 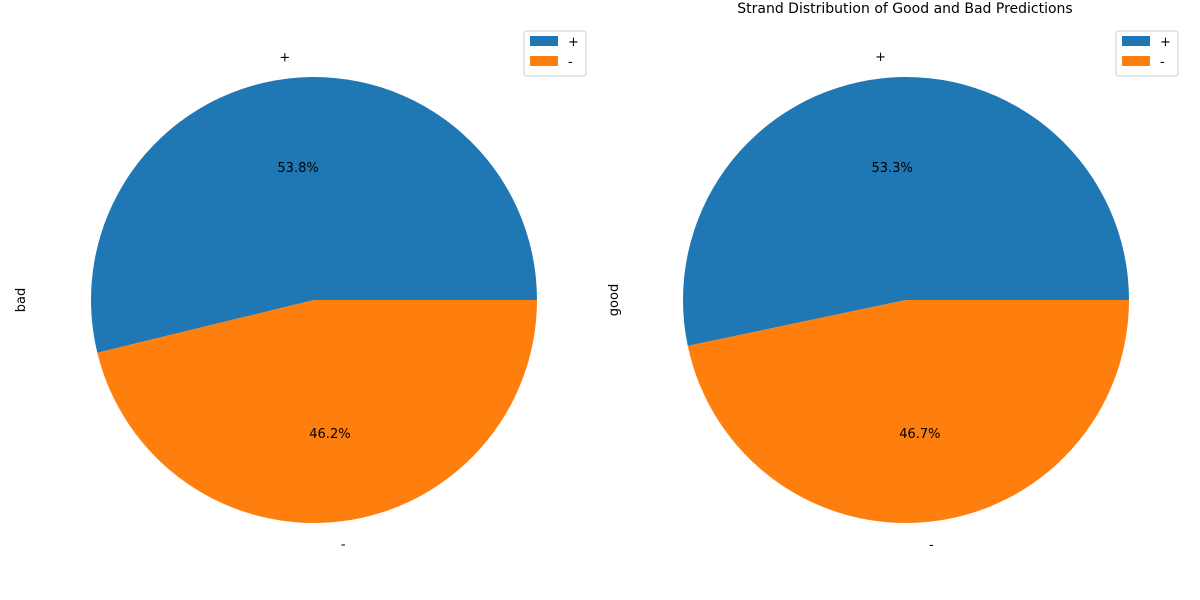 I want to click on slice-percent-label: 46.2%, so click(x=329, y=434).